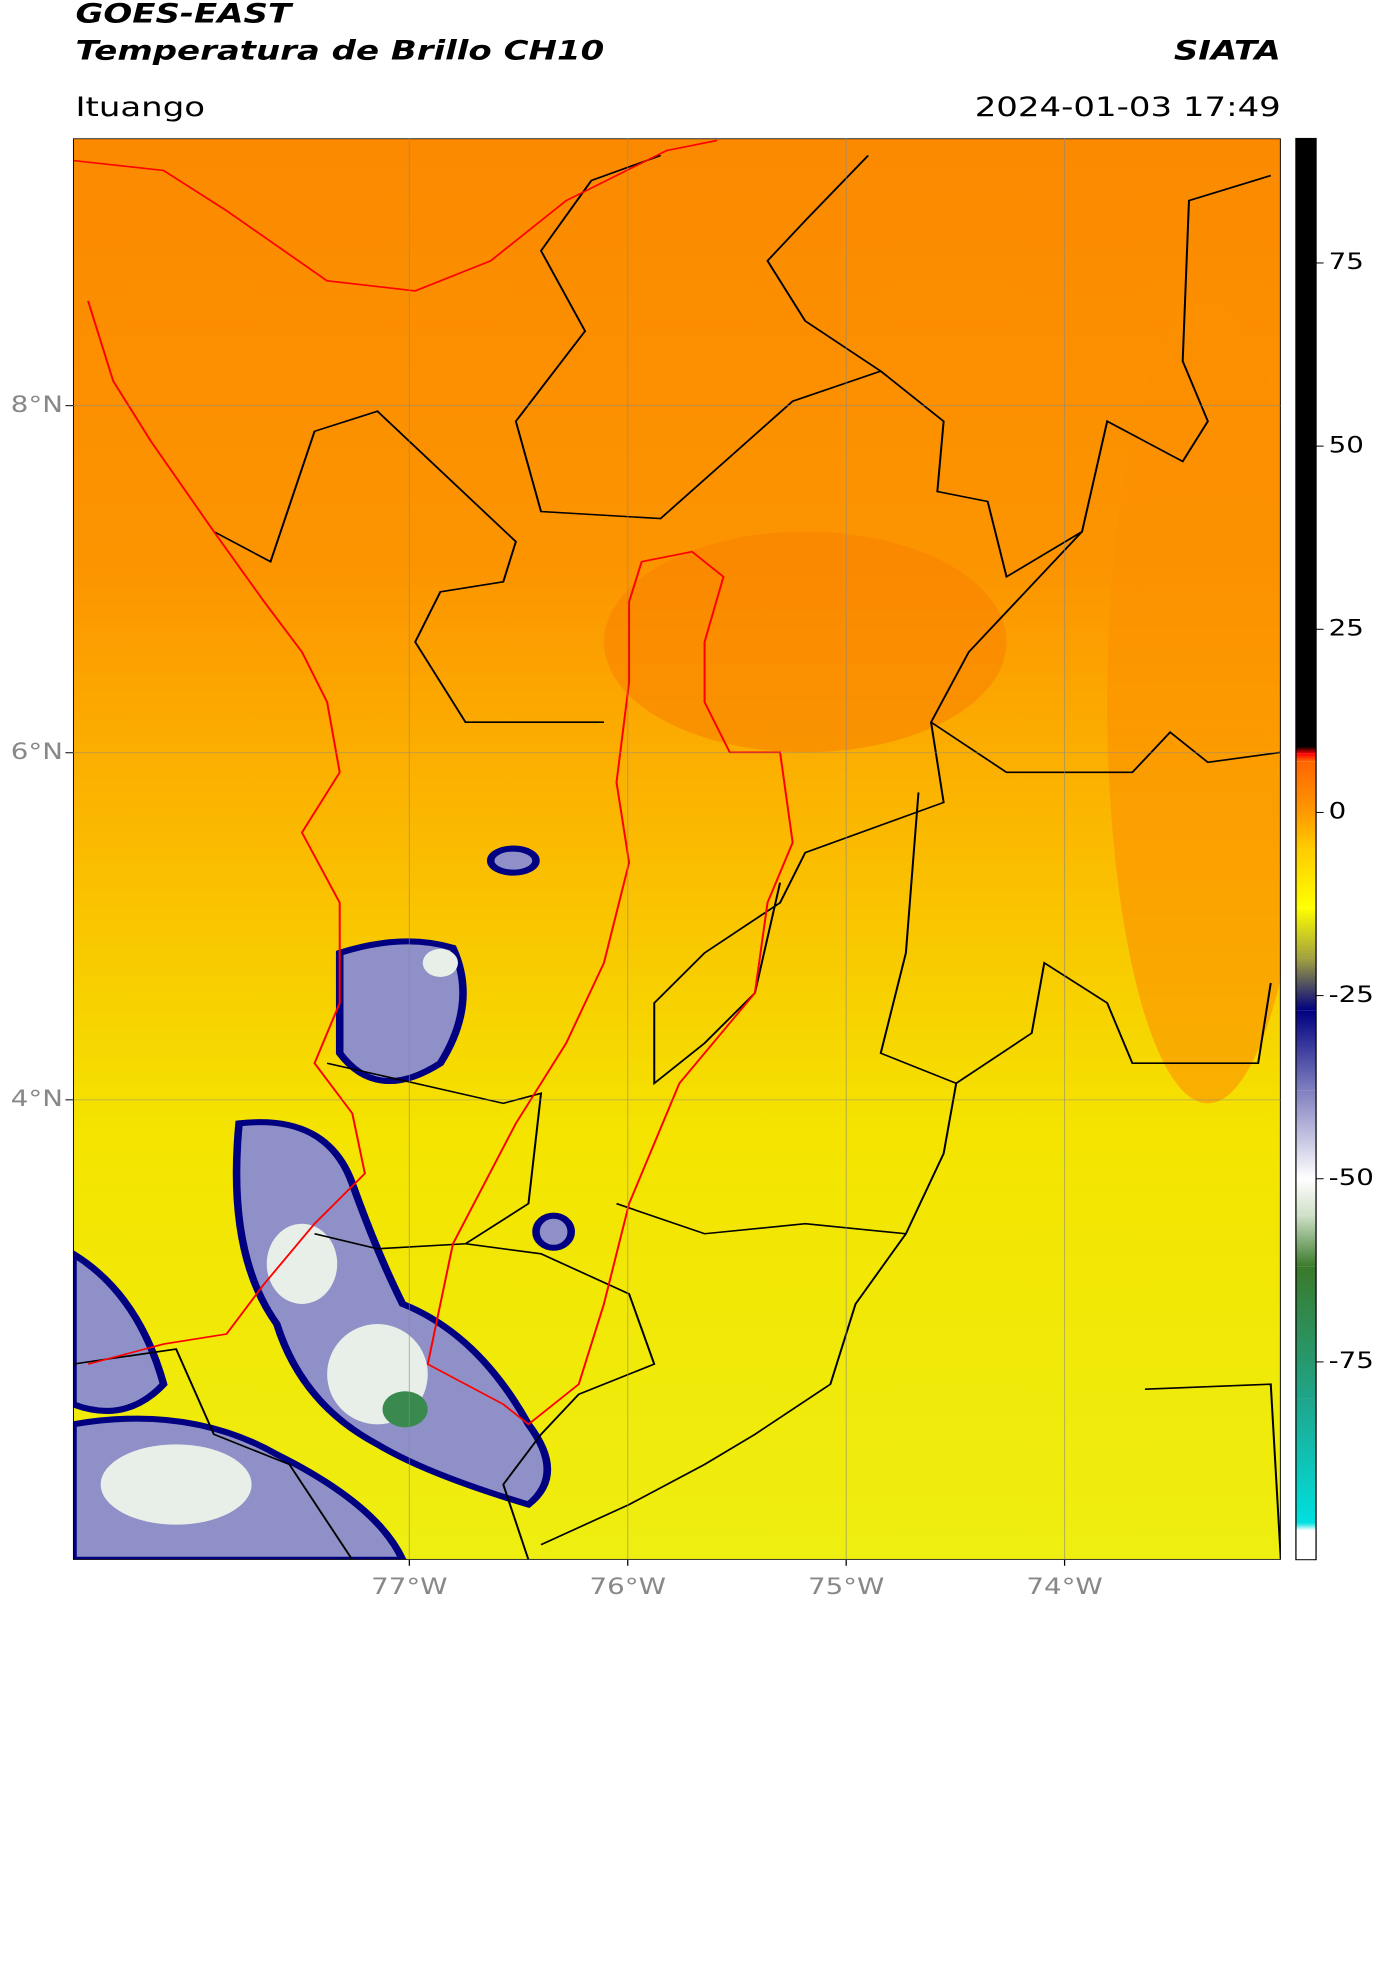 The height and width of the screenshot is (1981, 1384). What do you see at coordinates (1351, 994) in the screenshot?
I see `colorbar-tick-label: -25` at bounding box center [1351, 994].